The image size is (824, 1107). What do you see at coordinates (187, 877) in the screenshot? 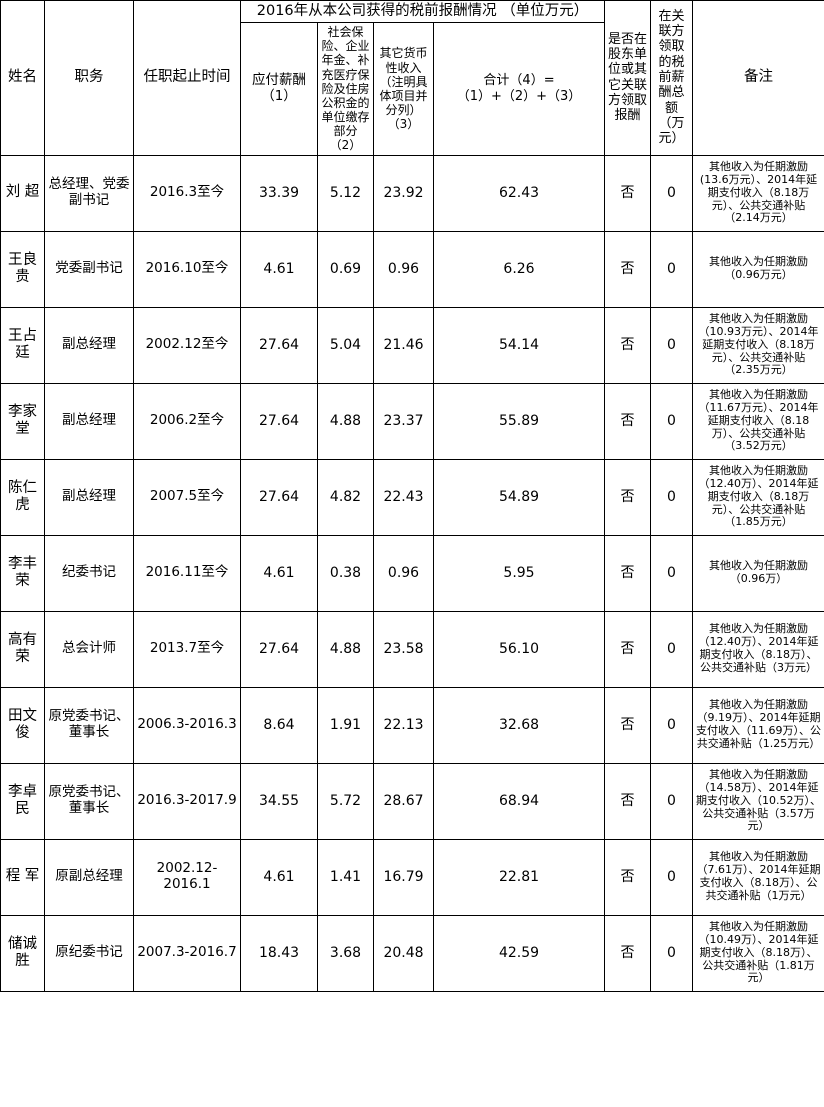
I see `cell-term: 2002.12-2016.1` at bounding box center [187, 877].